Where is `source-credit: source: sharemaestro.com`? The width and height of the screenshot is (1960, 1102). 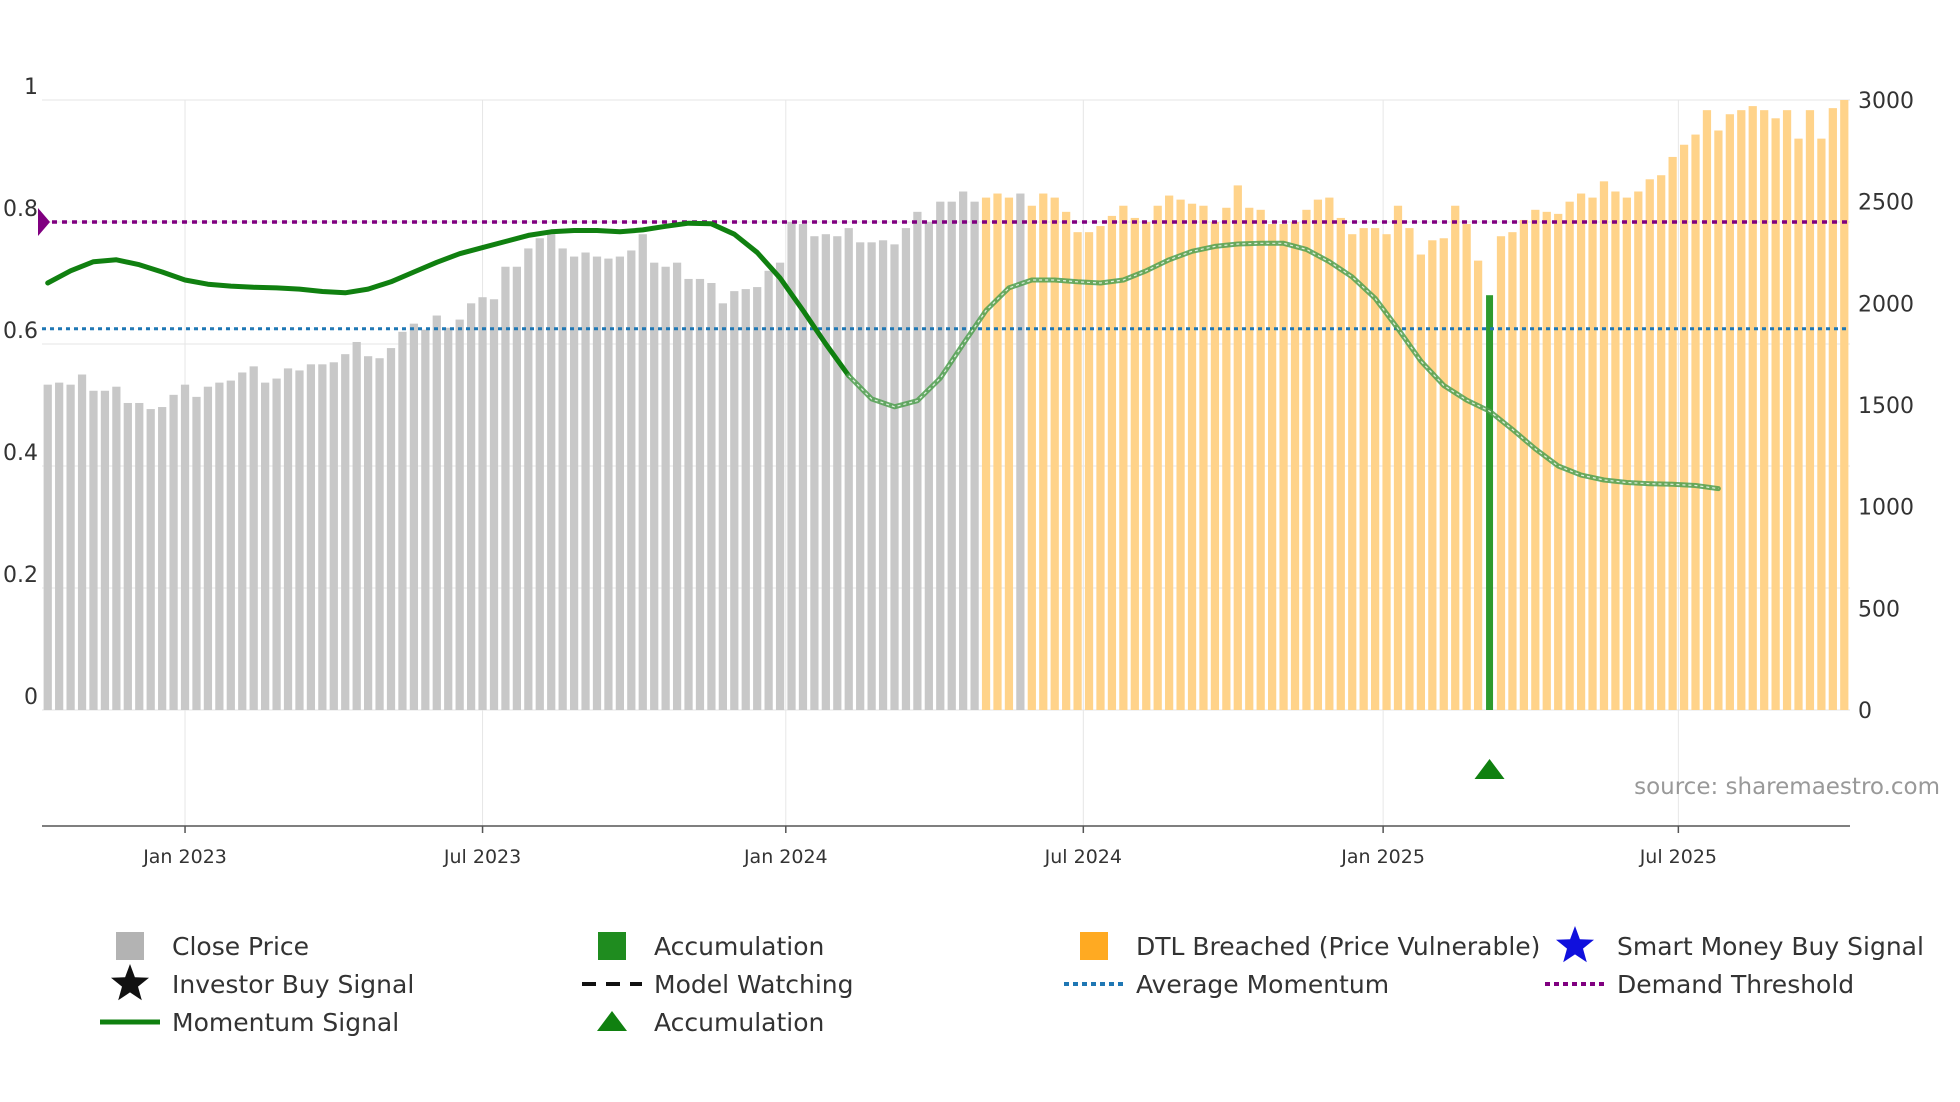
source-credit: source: sharemaestro.com is located at coordinates (1787, 787).